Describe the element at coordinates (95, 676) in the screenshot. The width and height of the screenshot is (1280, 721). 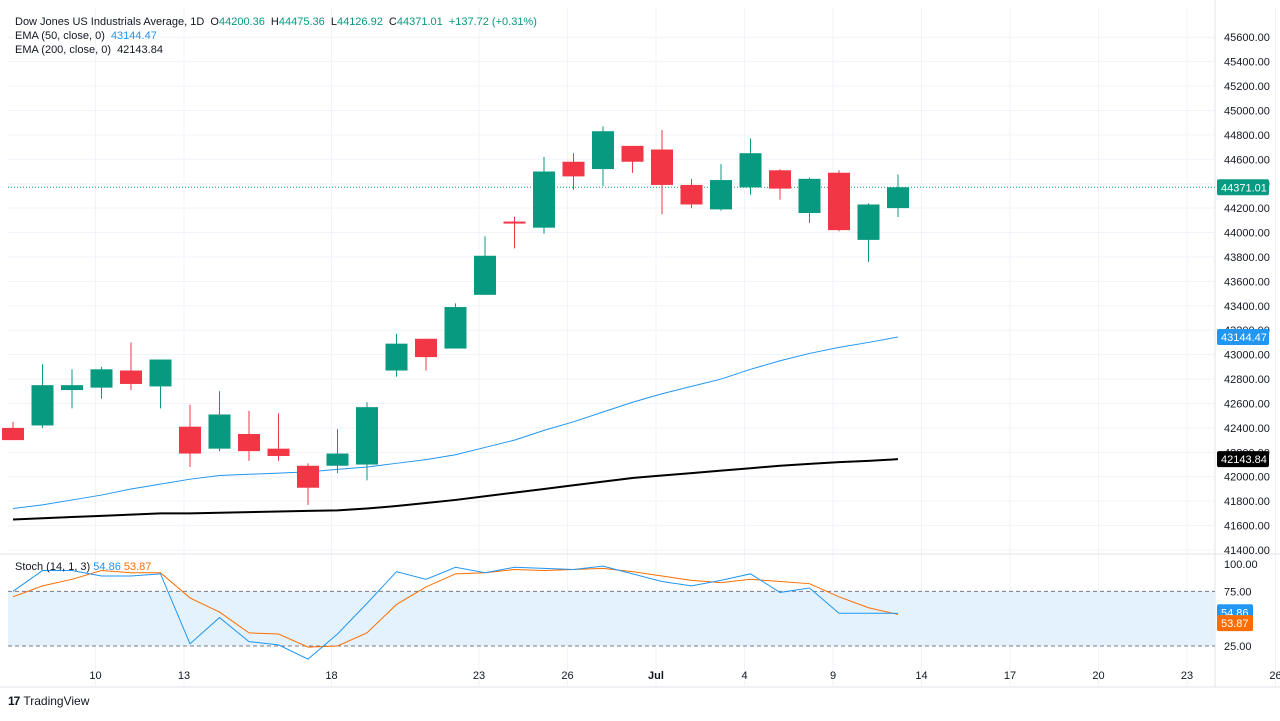
I see `time-tick-label: 10` at that location.